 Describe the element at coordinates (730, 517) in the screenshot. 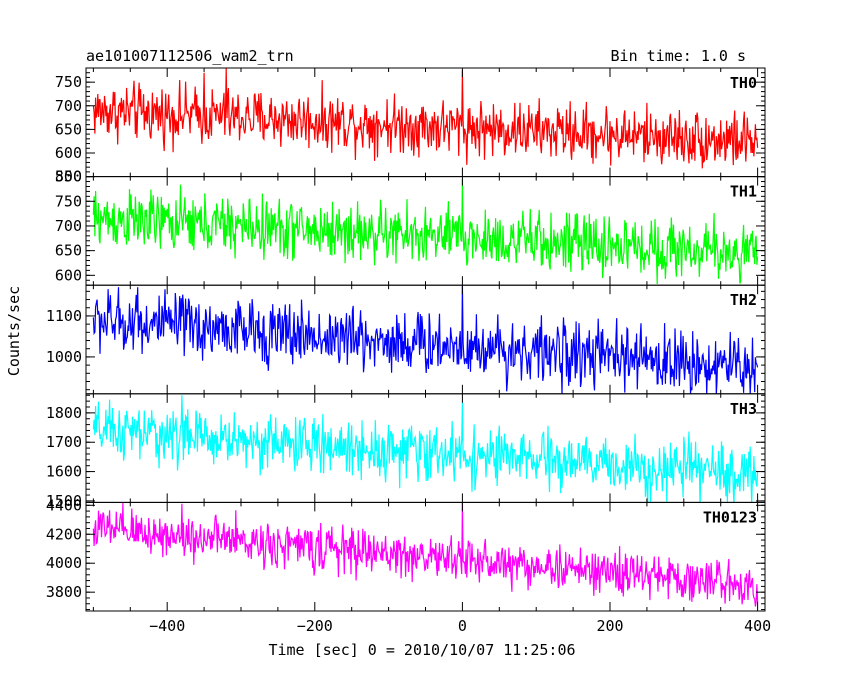

I see `panel-label-th0123: TH0123` at that location.